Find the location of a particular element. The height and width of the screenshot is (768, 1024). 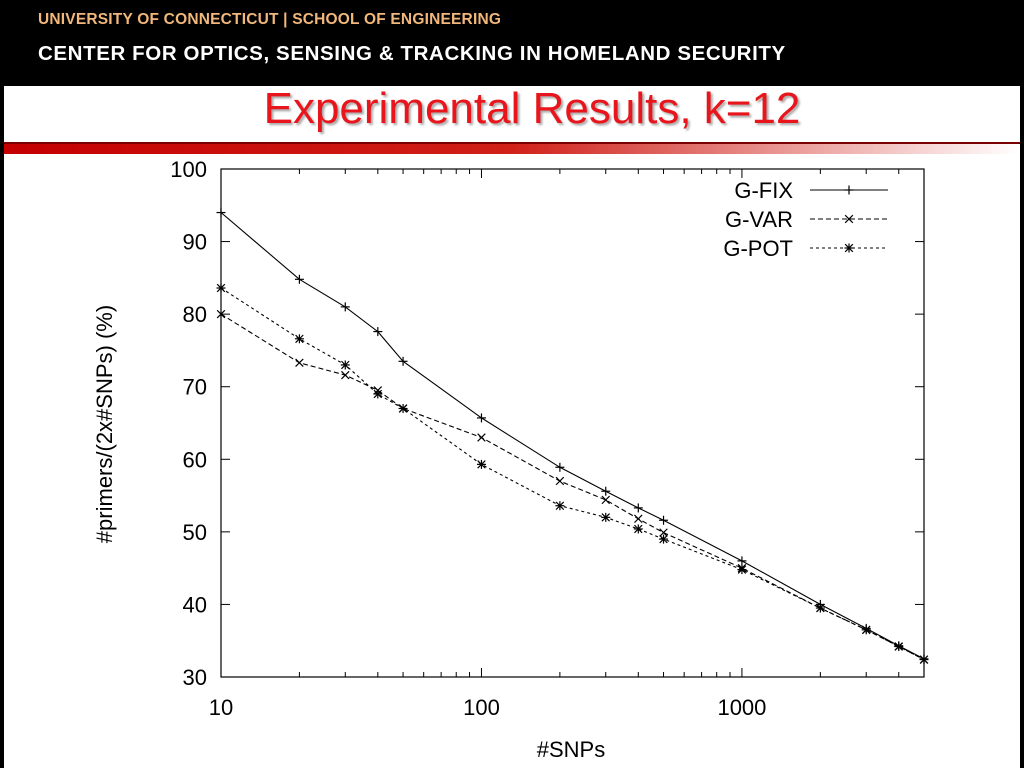

legend-label: G-VAR is located at coordinates (759, 219).